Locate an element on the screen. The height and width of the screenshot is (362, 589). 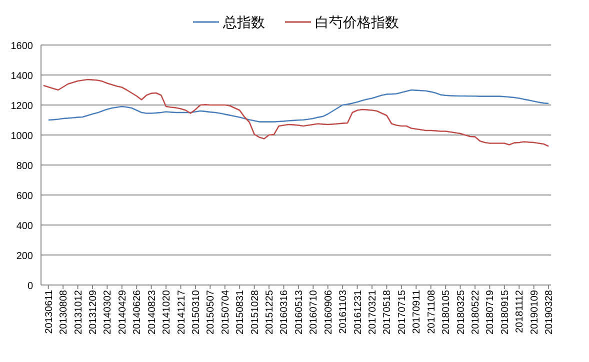
legend-label: 总指数 is located at coordinates (243, 22).